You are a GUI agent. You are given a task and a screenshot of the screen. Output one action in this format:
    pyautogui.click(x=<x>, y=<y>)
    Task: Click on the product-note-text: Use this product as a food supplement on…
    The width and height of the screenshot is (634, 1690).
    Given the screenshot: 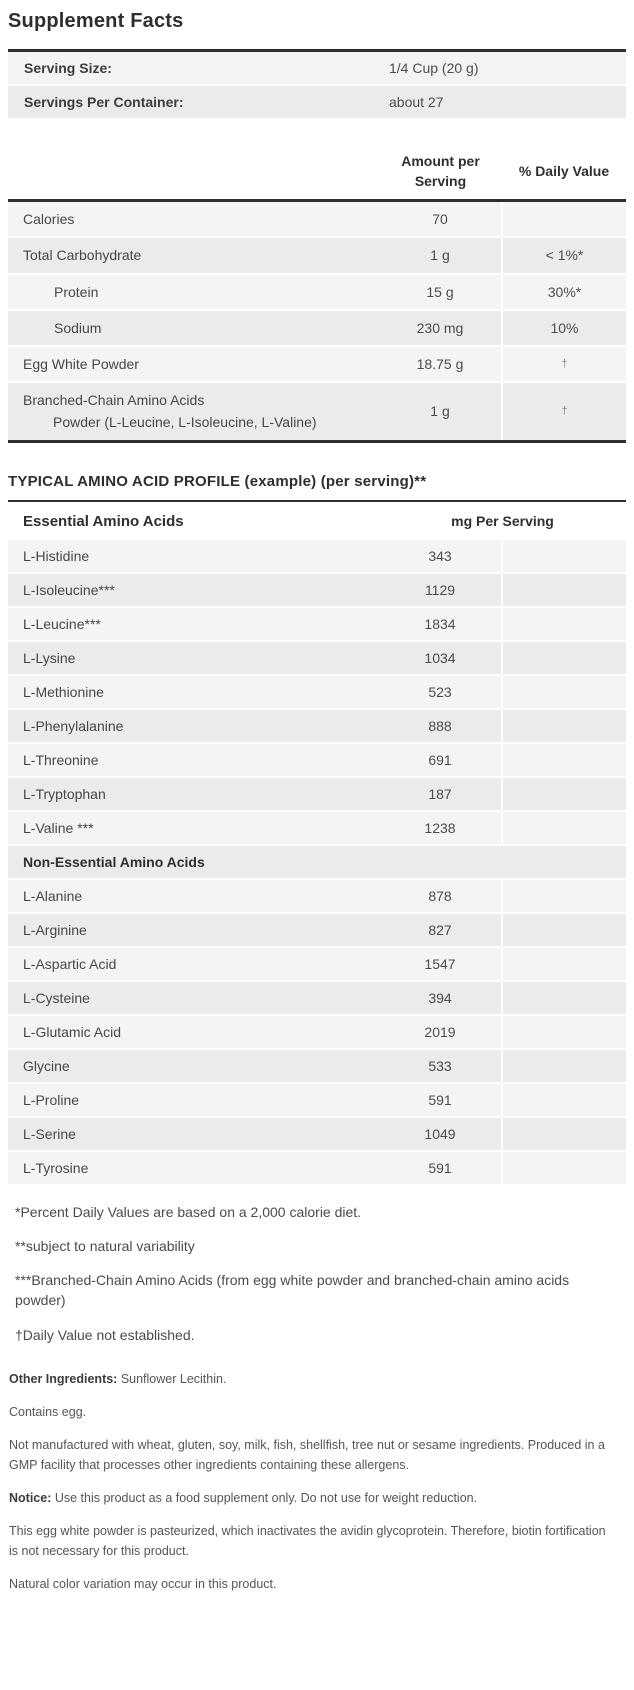 What is the action you would take?
    pyautogui.click(x=264, y=1497)
    